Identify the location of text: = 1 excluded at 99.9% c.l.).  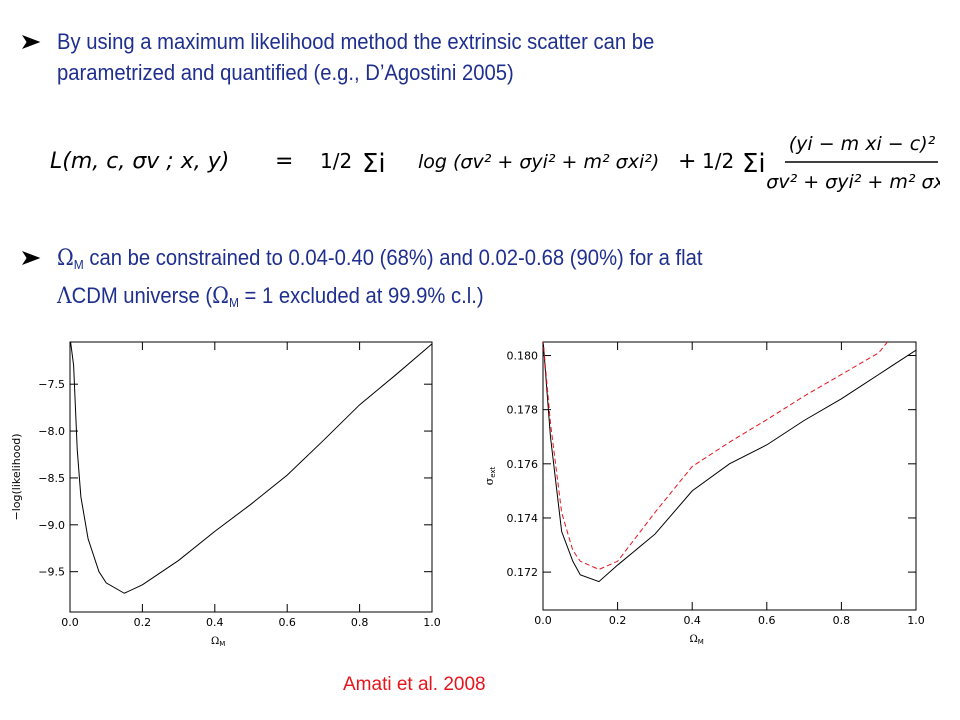
(361, 295).